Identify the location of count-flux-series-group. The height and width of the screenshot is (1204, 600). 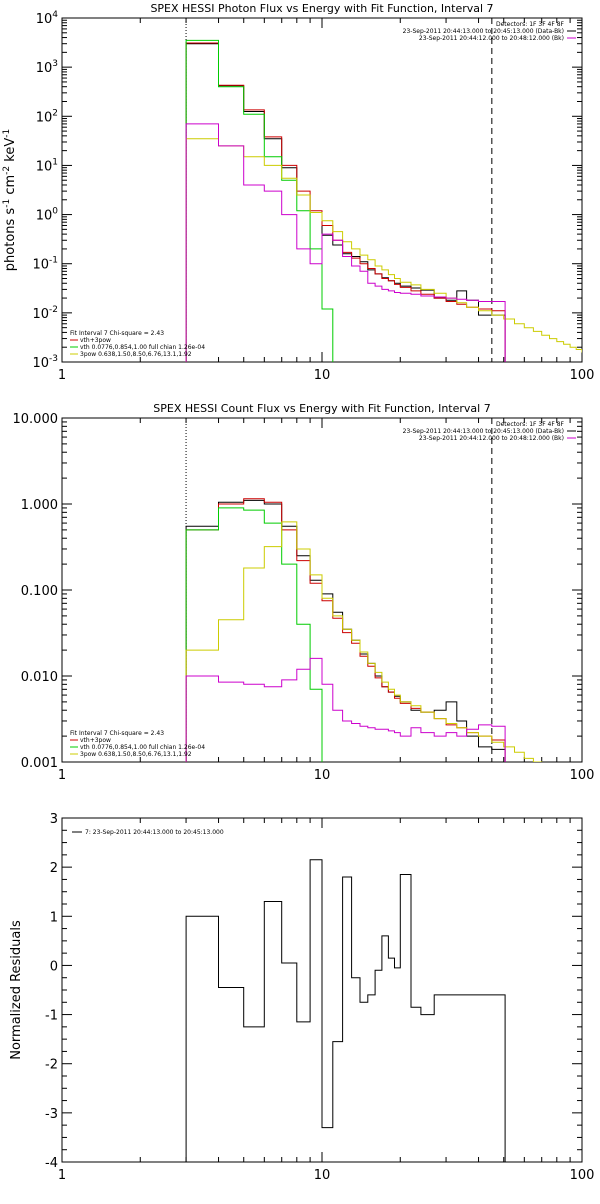
(364, 630).